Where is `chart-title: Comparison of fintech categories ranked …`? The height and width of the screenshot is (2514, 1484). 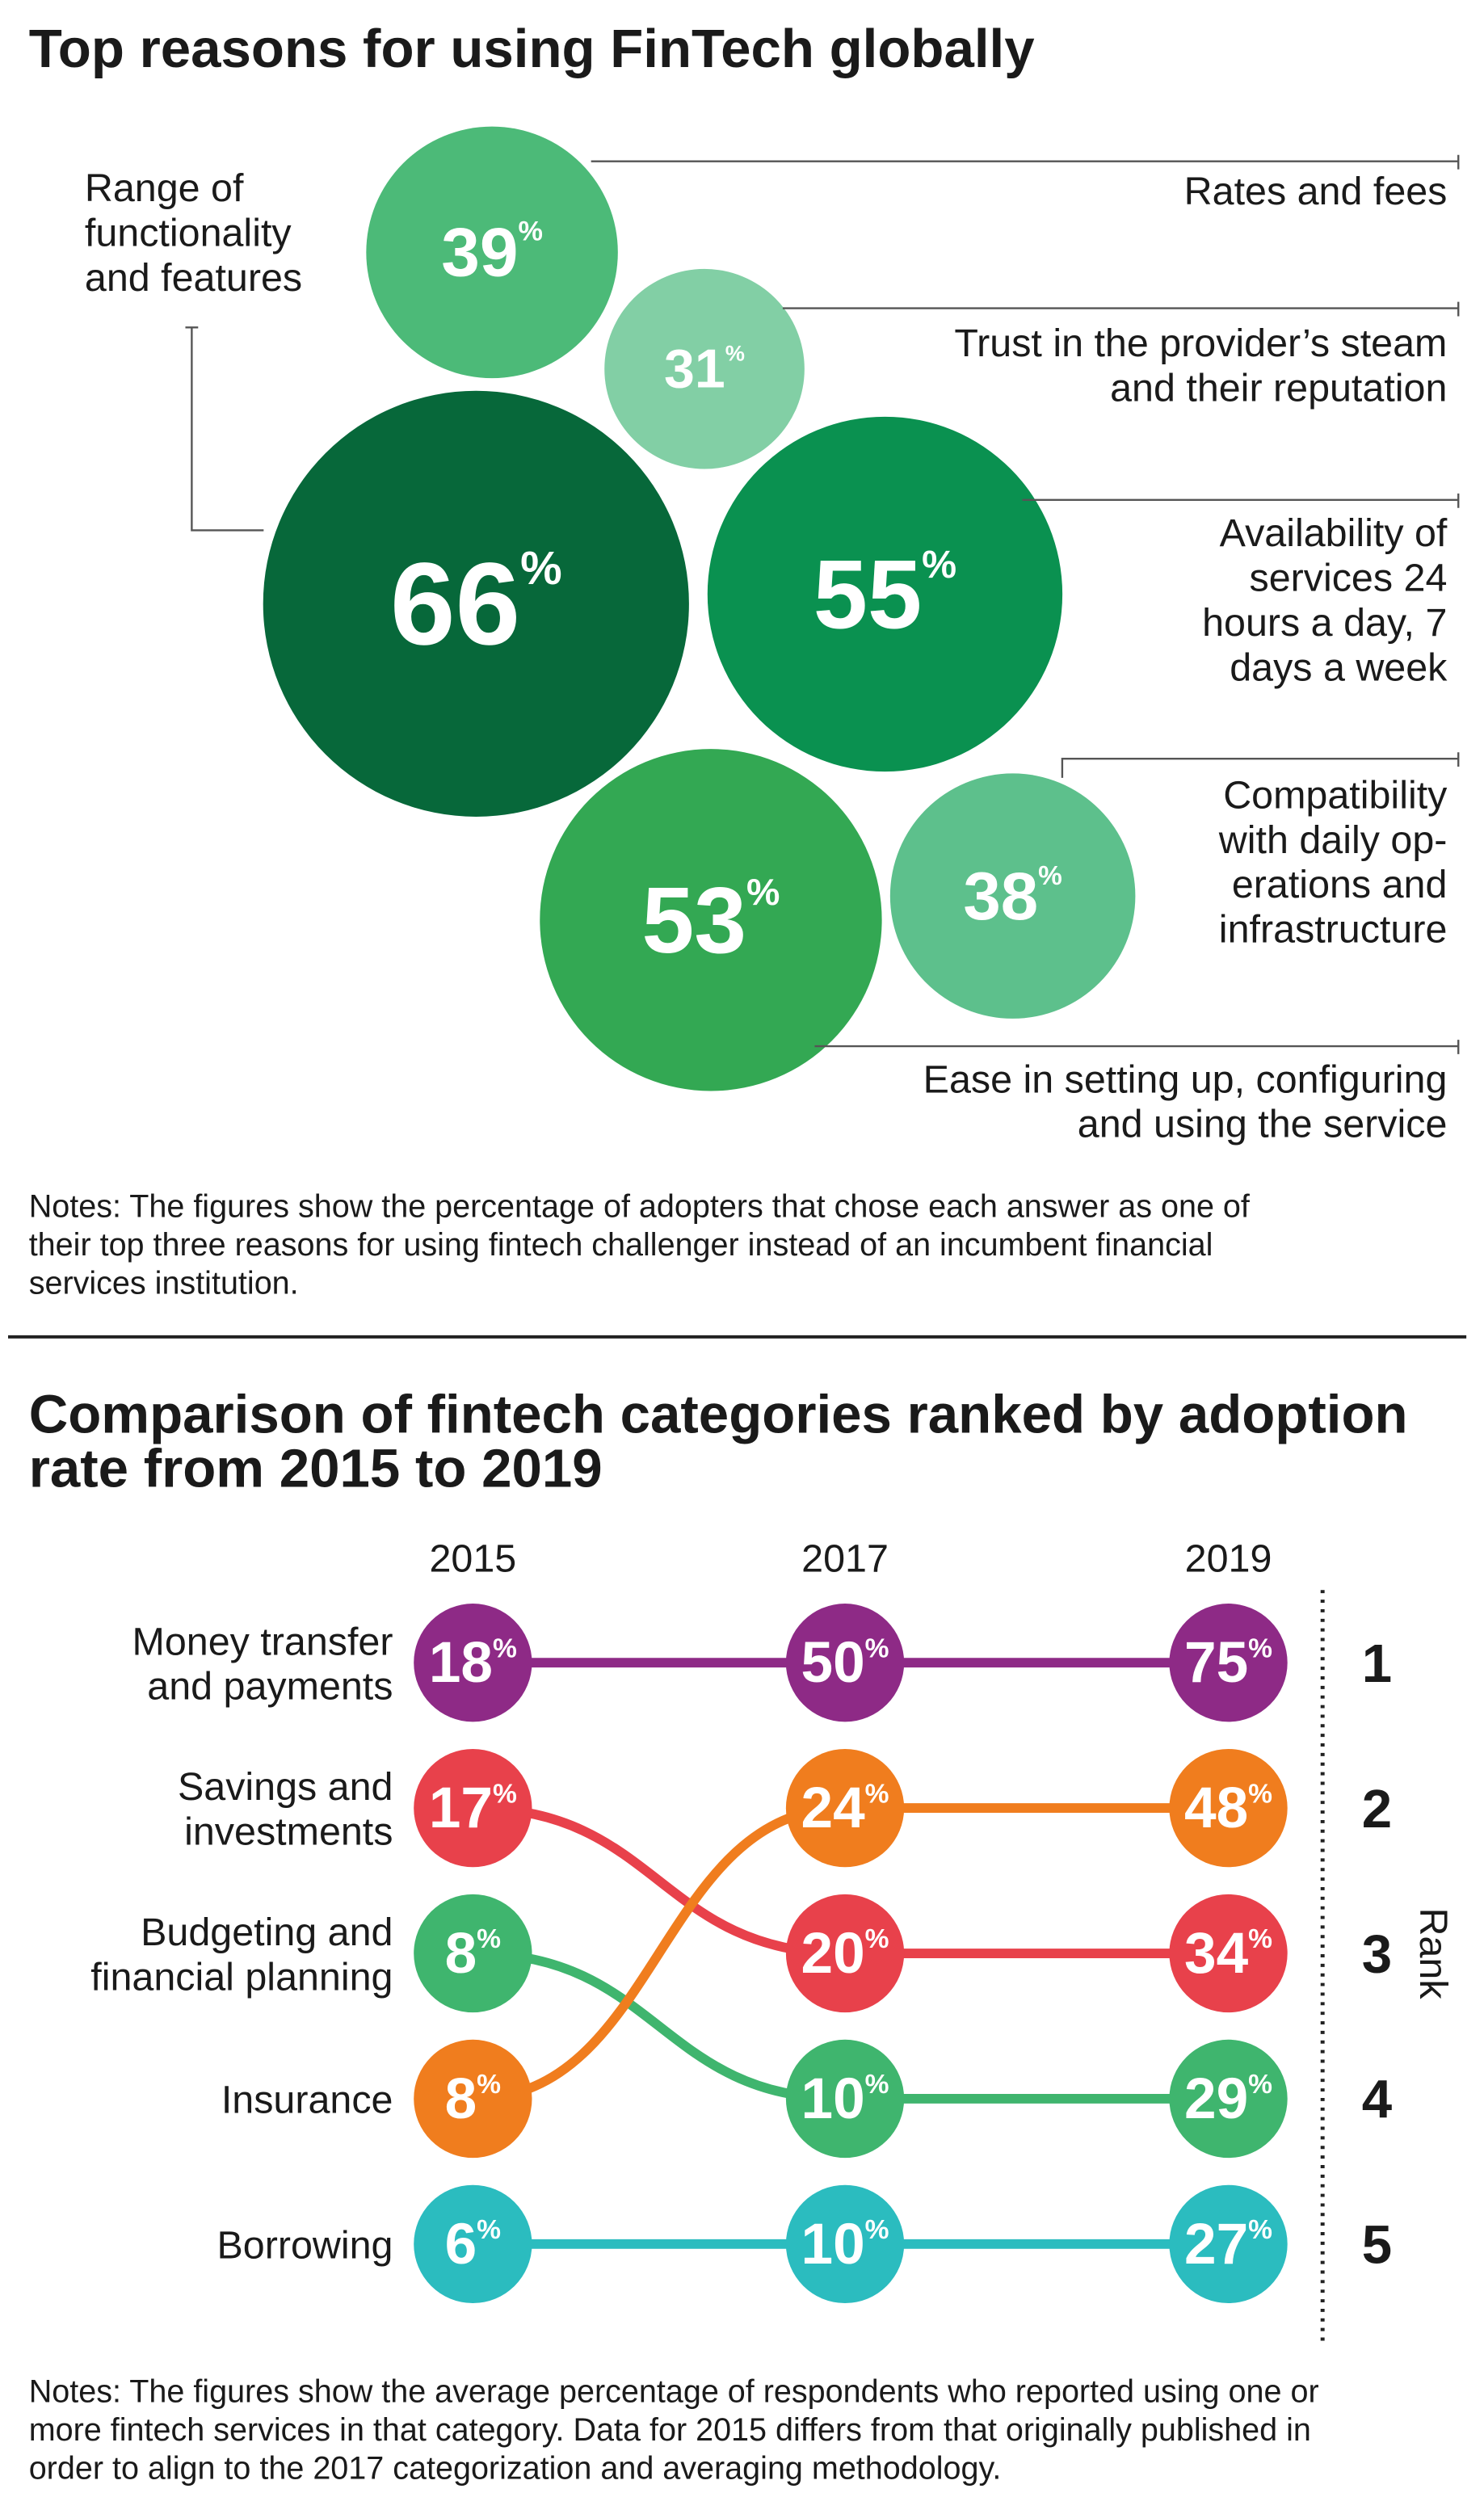
chart-title: Comparison of fintech categories ranked … is located at coordinates (718, 1441).